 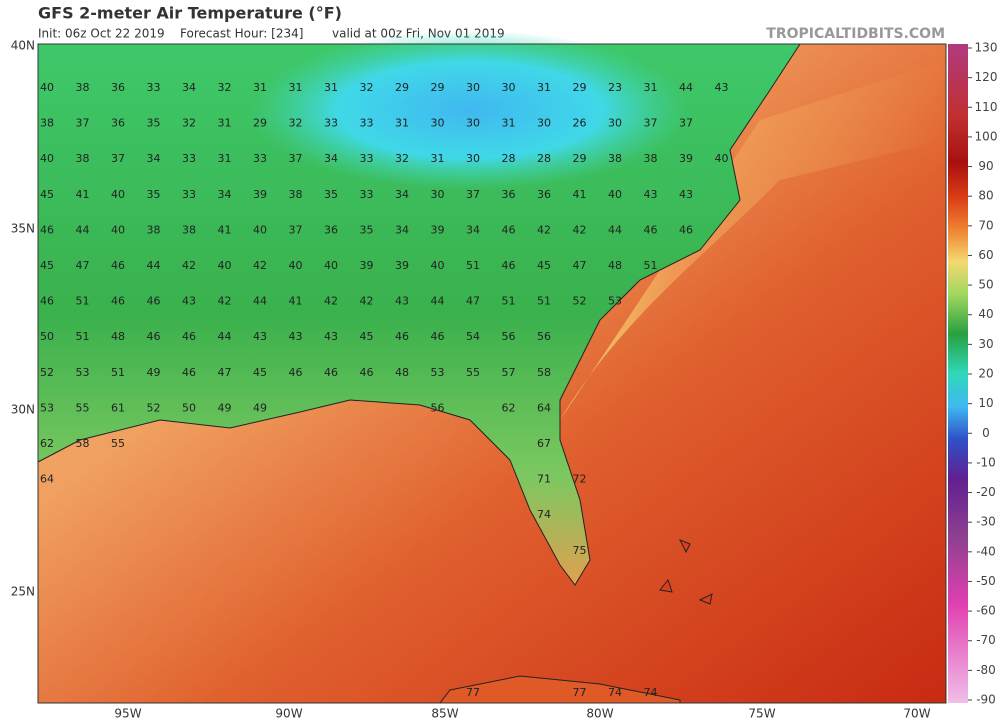 What do you see at coordinates (985, 285) in the screenshot?
I see `colorbar-label: 50` at bounding box center [985, 285].